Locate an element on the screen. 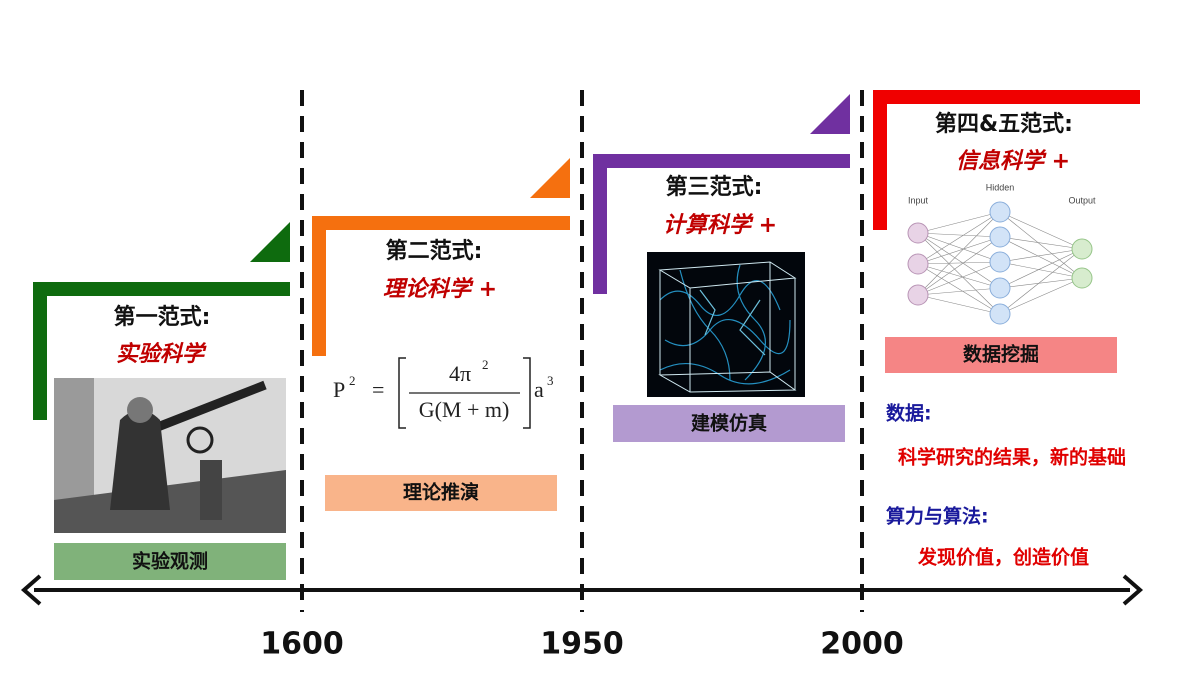 The image size is (1200, 686). formula-part: G(M + m) is located at coordinates (464, 409).